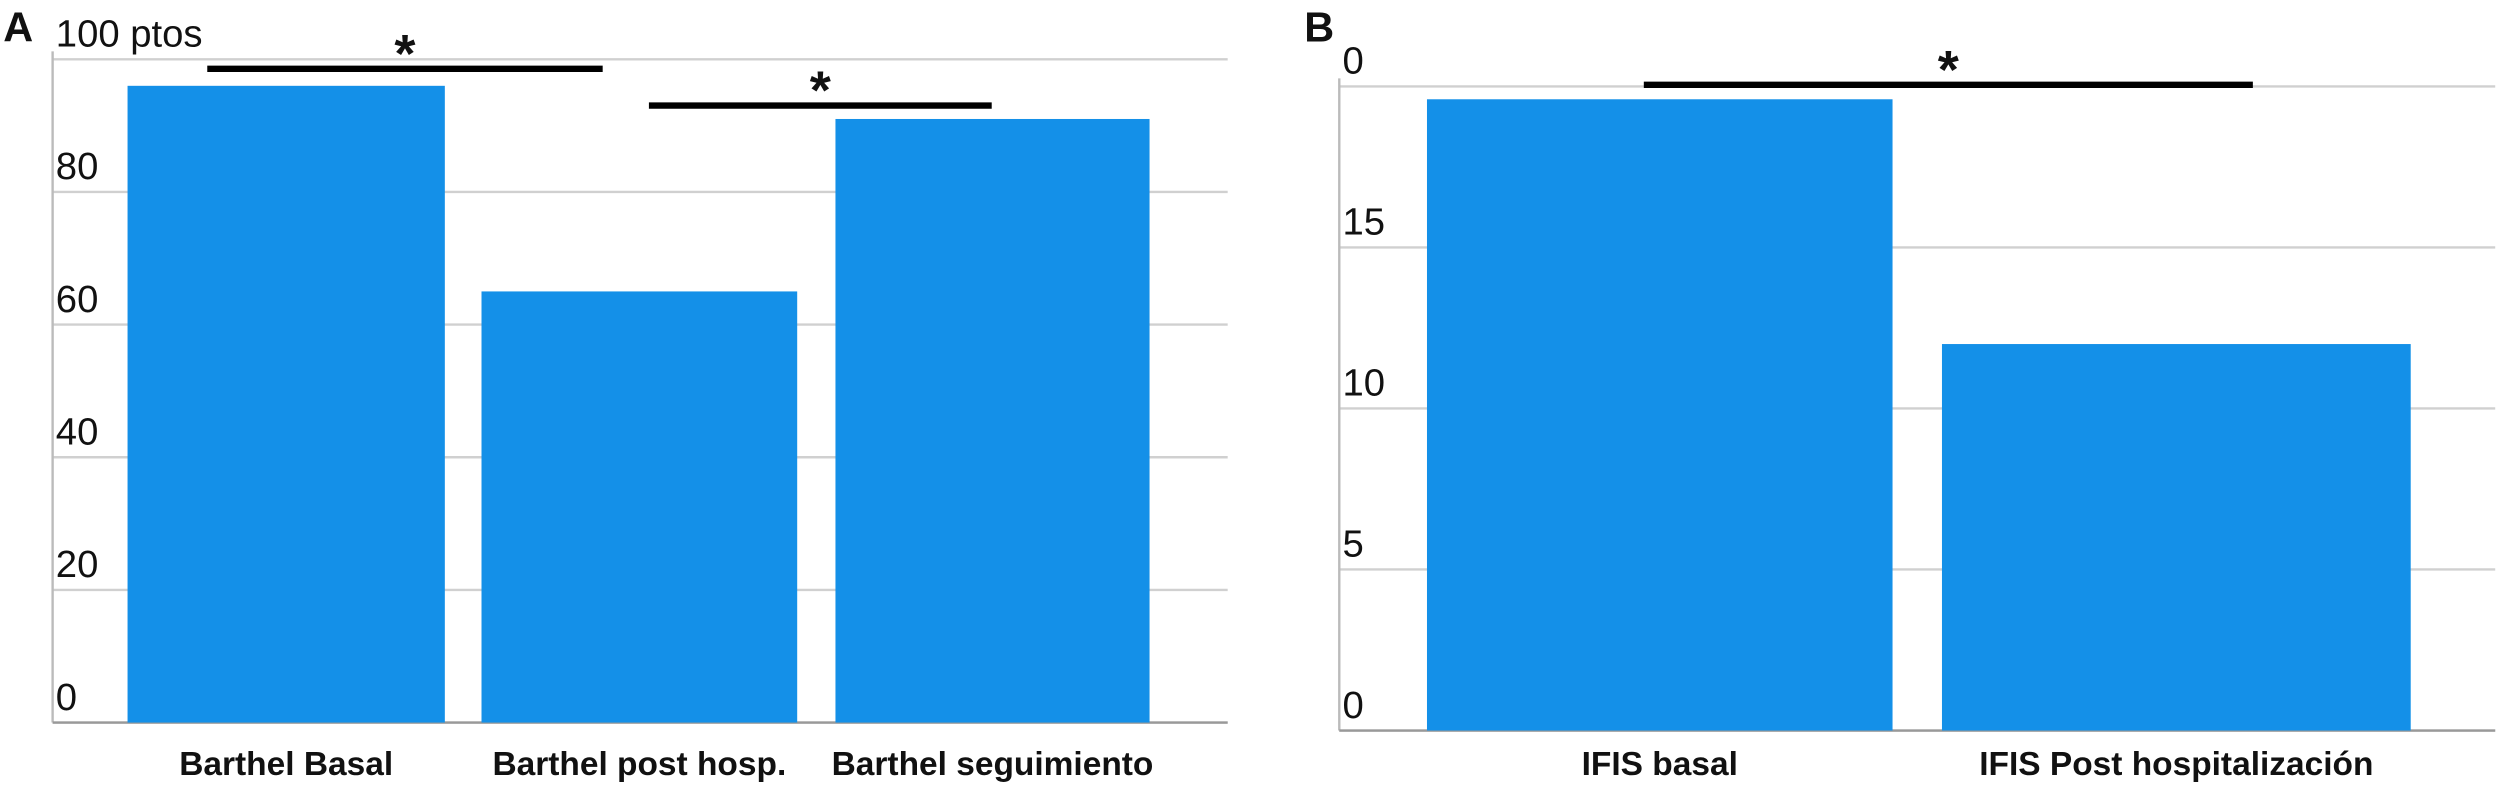  I want to click on panel-label: B, so click(1319, 27).